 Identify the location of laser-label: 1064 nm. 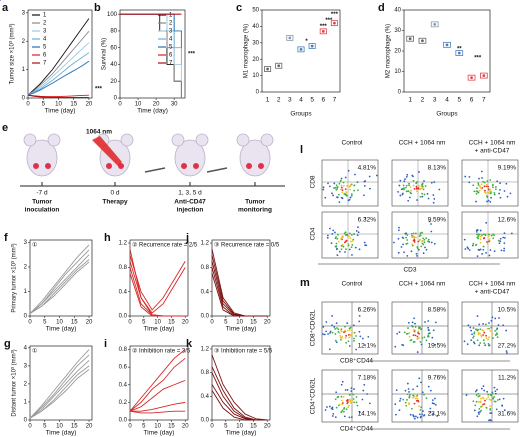
(99, 132).